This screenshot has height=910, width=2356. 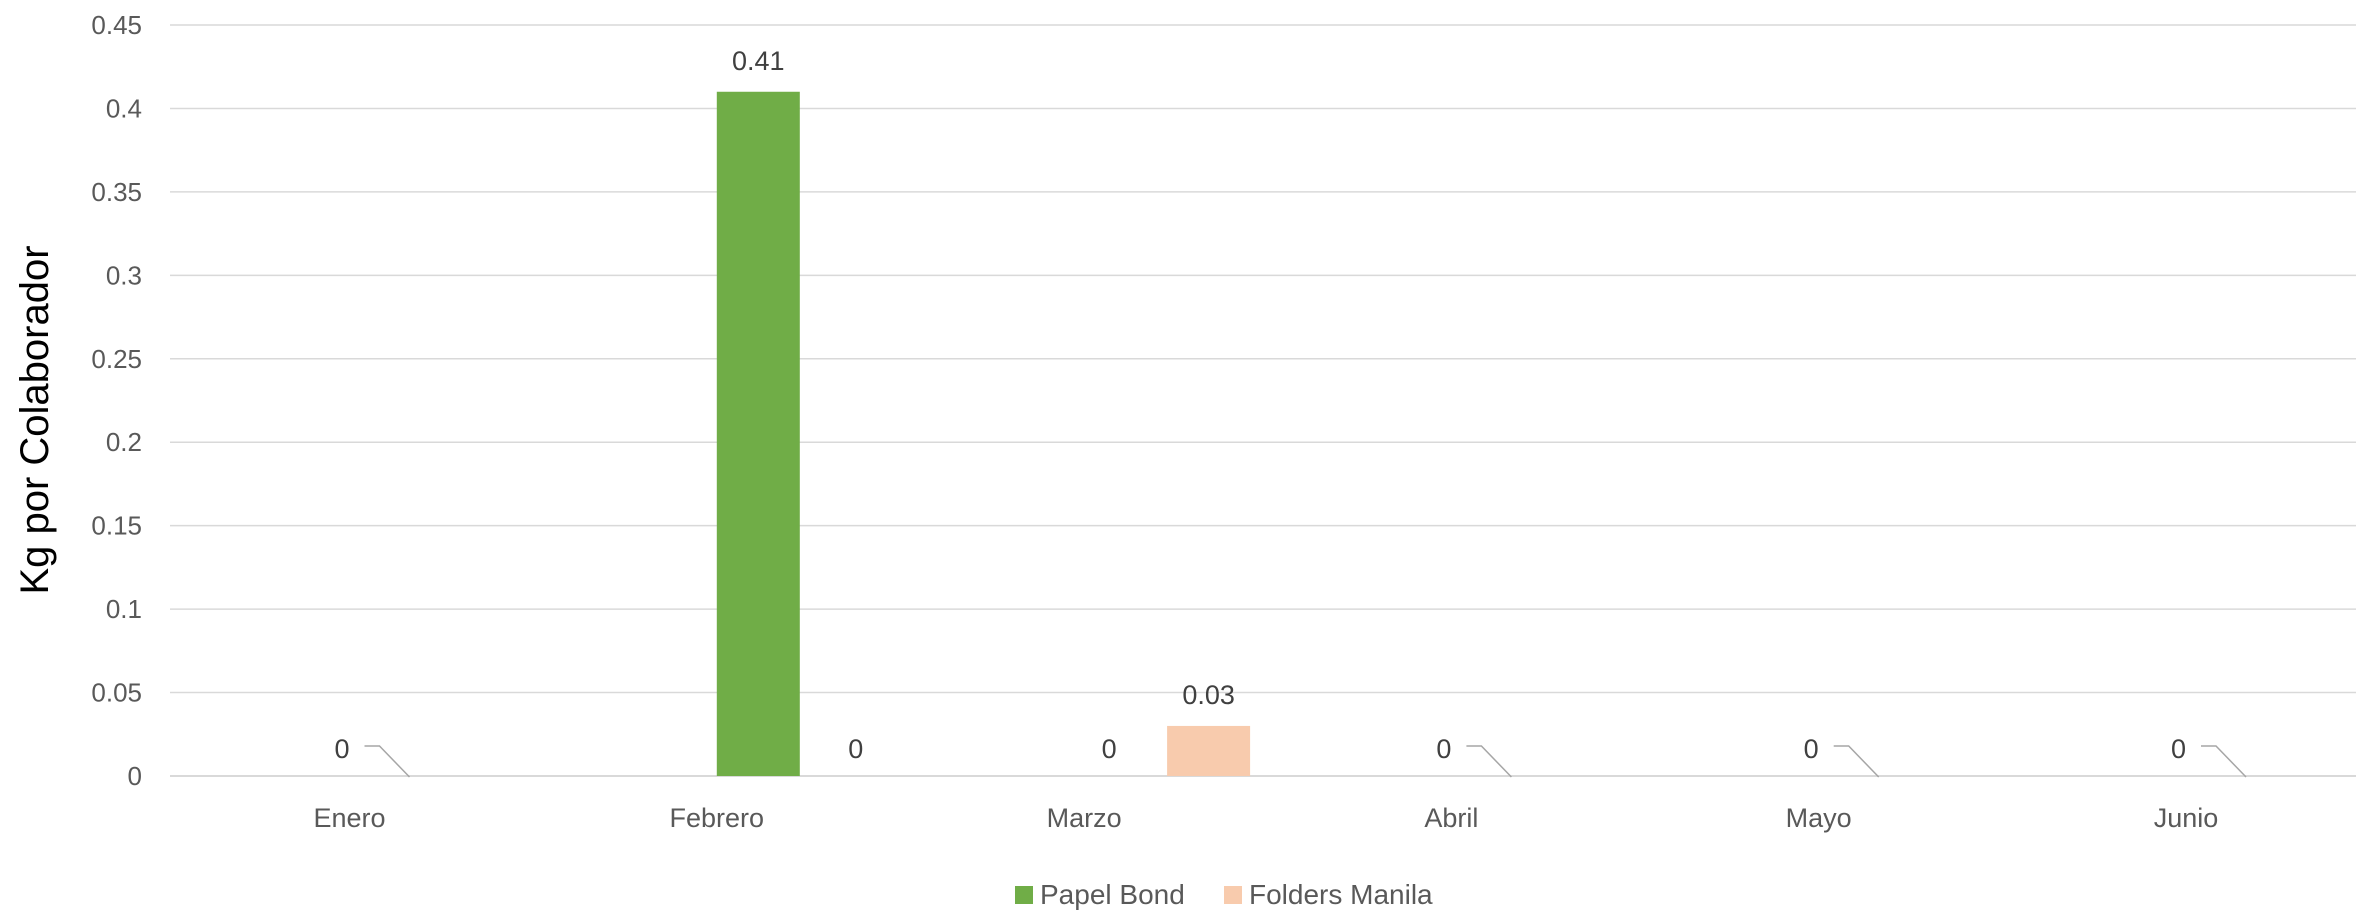 I want to click on x-category-label: Abril, so click(x=1451, y=818).